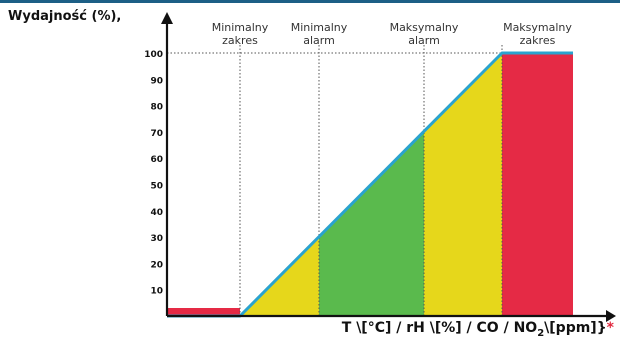  I want to click on y-axis-arrow-icon, so click(167, 18).